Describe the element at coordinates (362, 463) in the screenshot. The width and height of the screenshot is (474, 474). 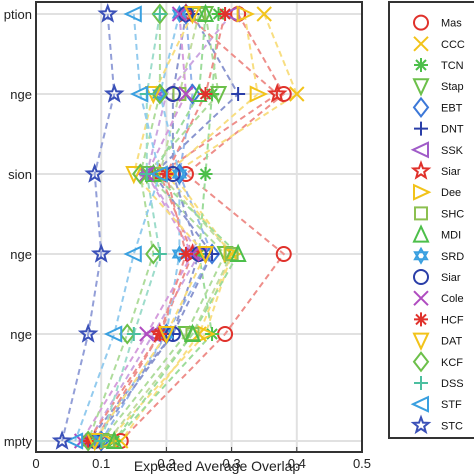
I see `x-tick-label: 0.5` at that location.